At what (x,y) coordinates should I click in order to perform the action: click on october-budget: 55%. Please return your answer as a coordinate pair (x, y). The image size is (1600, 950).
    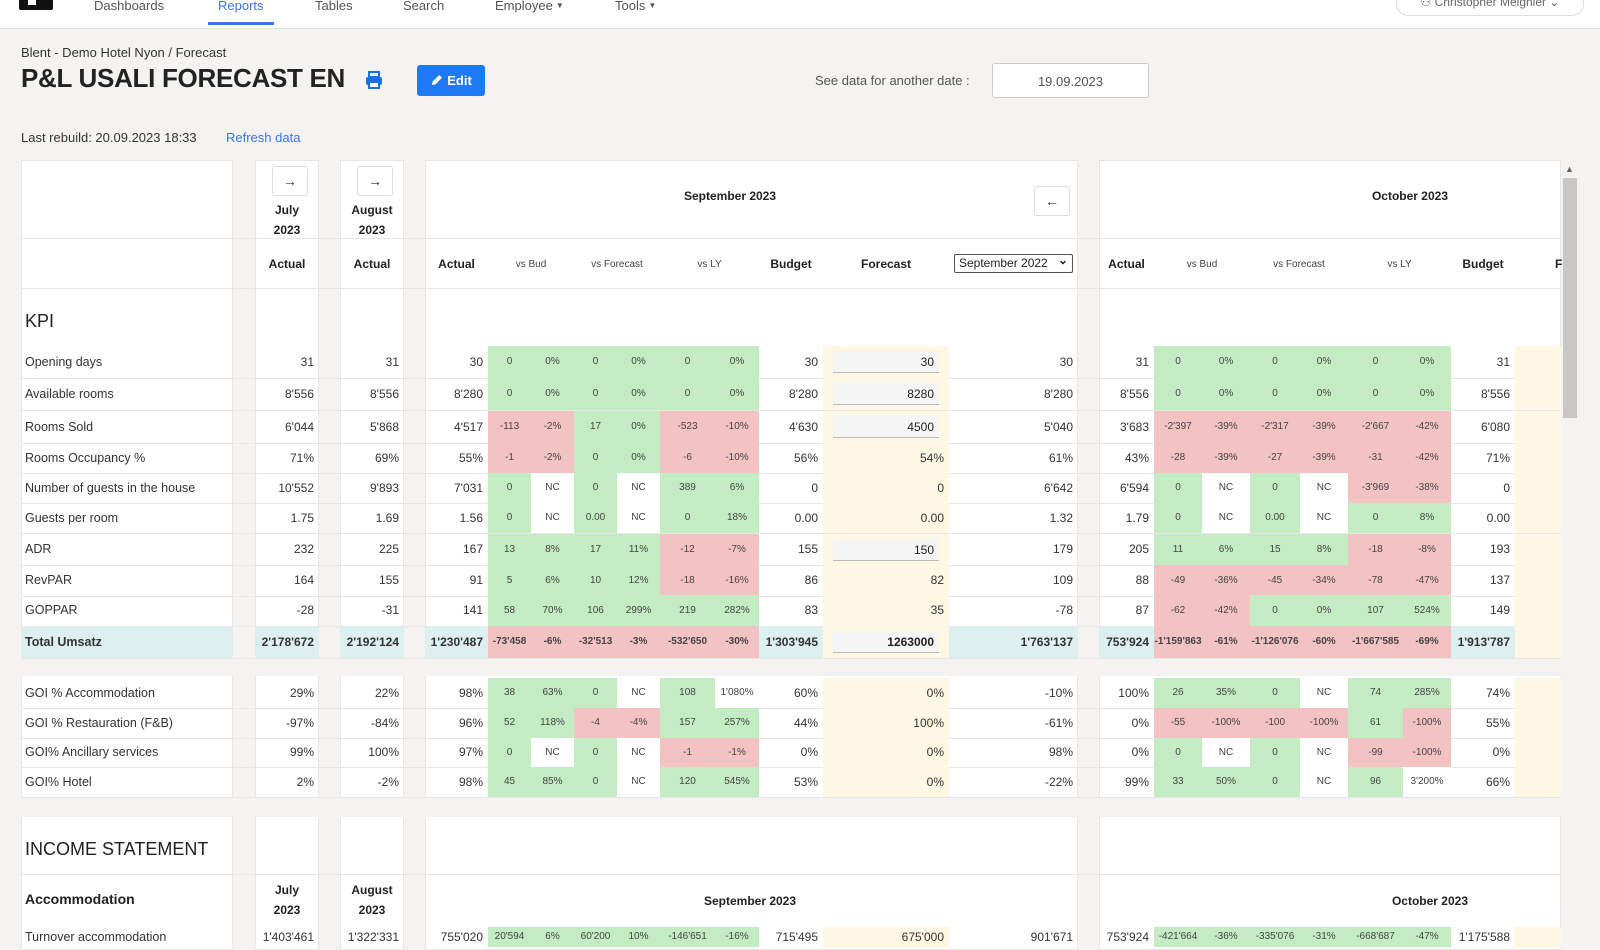
    Looking at the image, I should click on (1497, 723).